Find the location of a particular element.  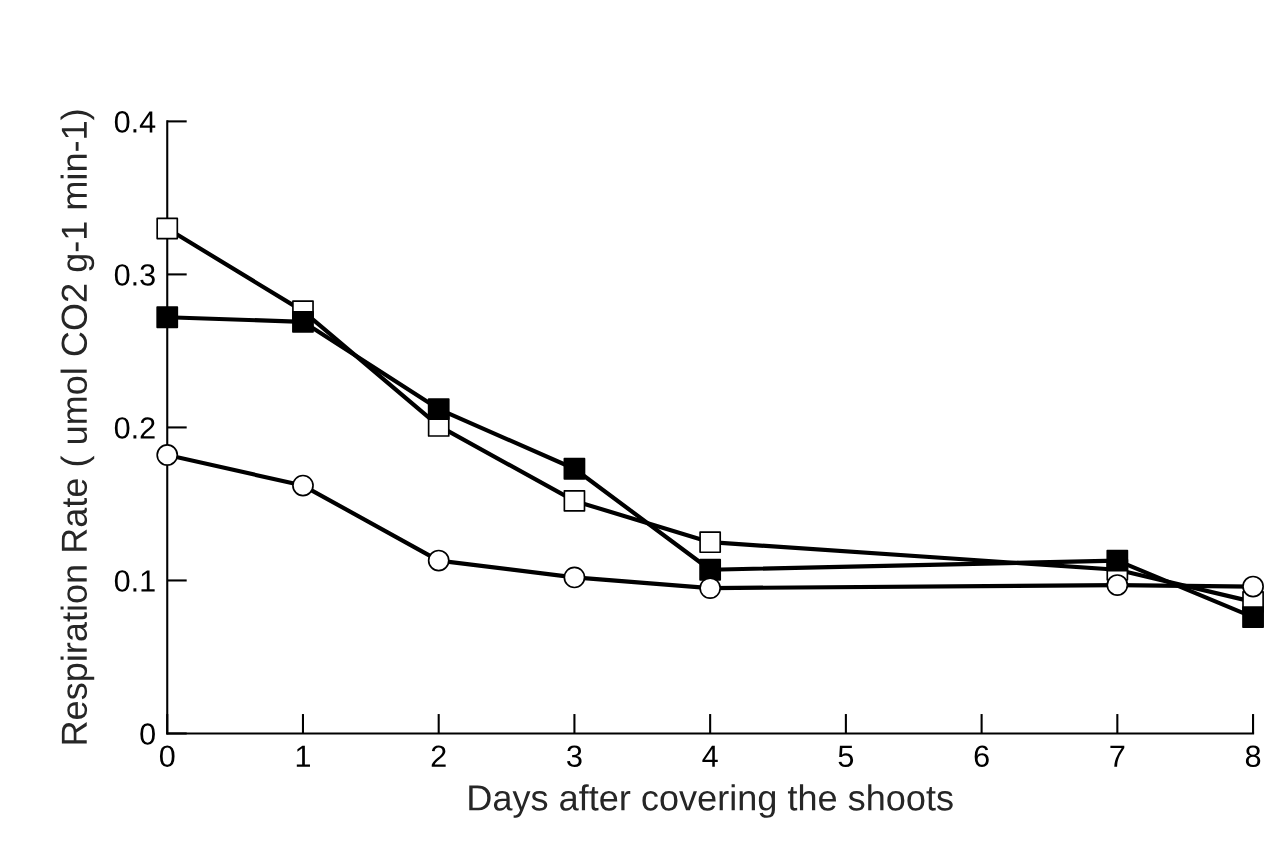

x-tick-label: 0 is located at coordinates (167, 756).